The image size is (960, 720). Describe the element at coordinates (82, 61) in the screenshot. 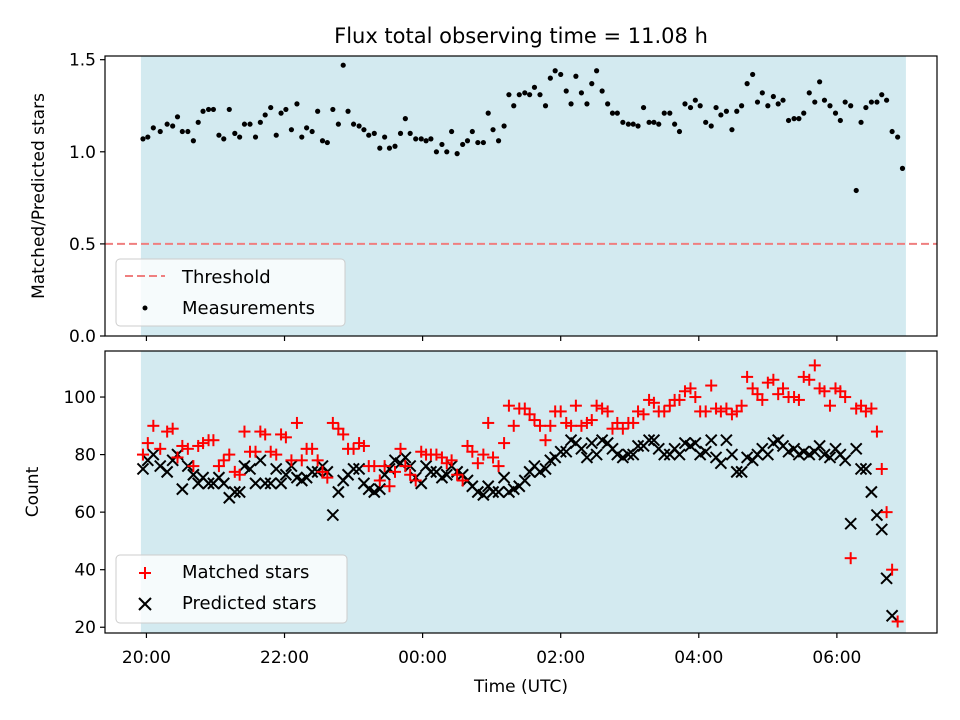

I see `ratio-y-tick-label: 1.5` at that location.